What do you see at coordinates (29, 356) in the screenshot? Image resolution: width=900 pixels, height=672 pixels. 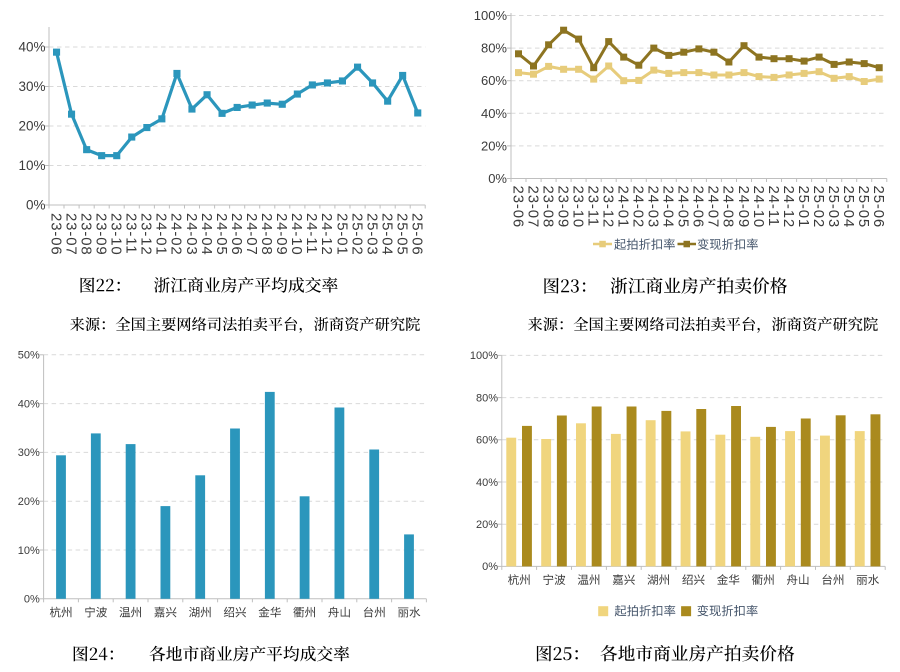 I see `svg-text: 50%` at bounding box center [29, 356].